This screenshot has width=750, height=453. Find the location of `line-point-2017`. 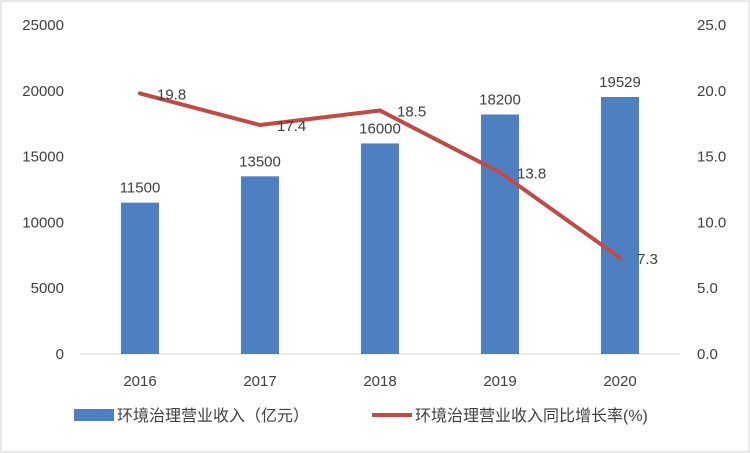

line-point-2017 is located at coordinates (260, 125).